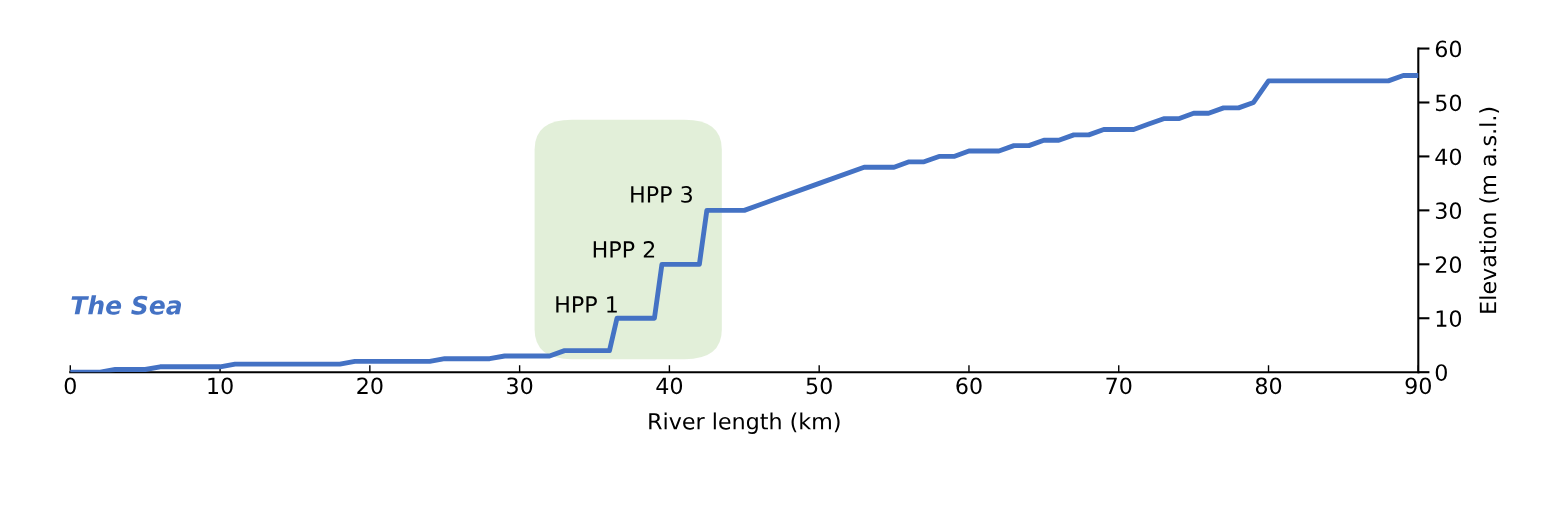 The image size is (1562, 522). What do you see at coordinates (1448, 157) in the screenshot?
I see `y-tick-label: 40` at bounding box center [1448, 157].